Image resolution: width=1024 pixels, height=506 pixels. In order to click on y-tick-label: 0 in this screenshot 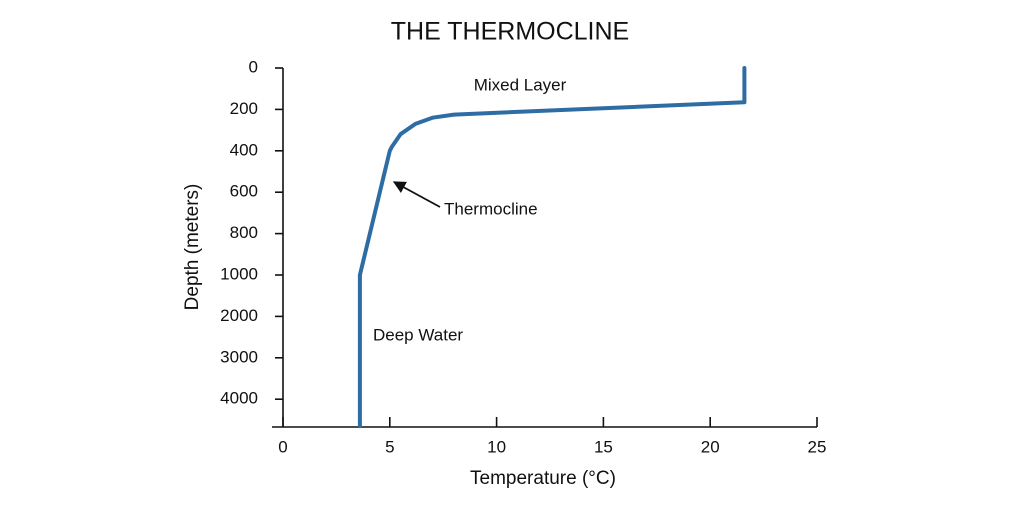, I will do `click(253, 66)`.